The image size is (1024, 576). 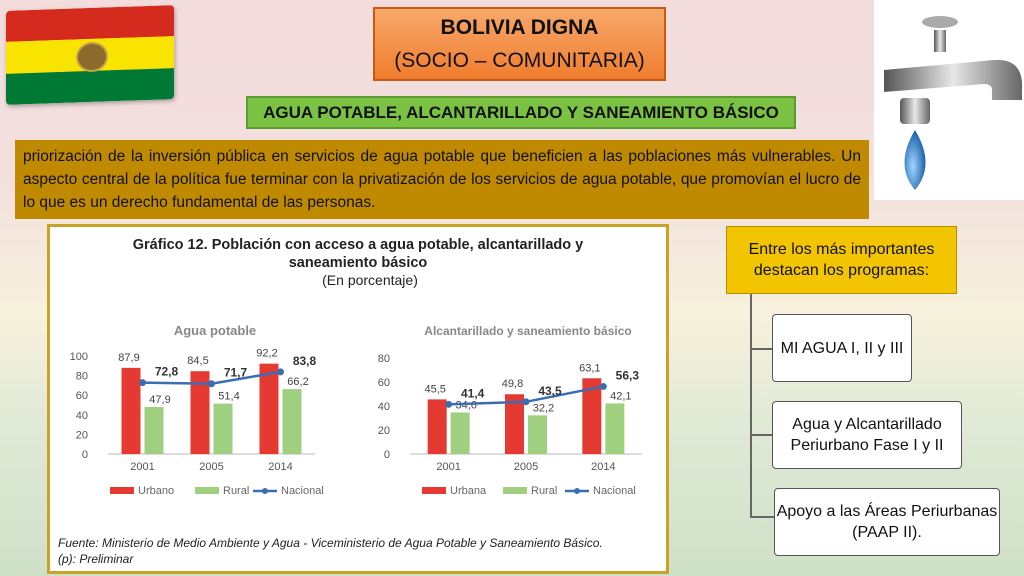 What do you see at coordinates (465, 405) in the screenshot?
I see `data-label-rural: 34,6` at bounding box center [465, 405].